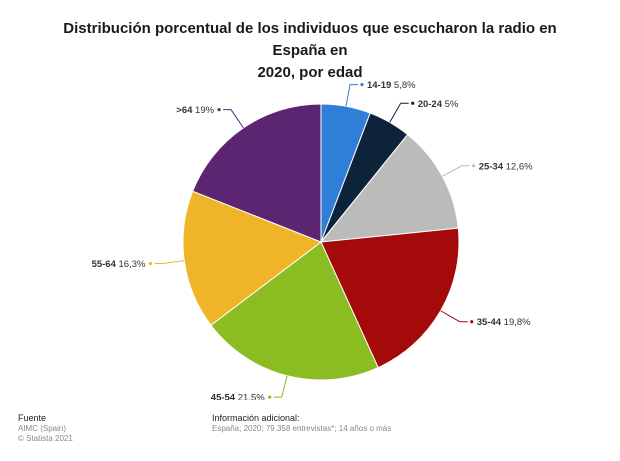 The width and height of the screenshot is (620, 461). I want to click on slice-label-category: 45-54, so click(223, 396).